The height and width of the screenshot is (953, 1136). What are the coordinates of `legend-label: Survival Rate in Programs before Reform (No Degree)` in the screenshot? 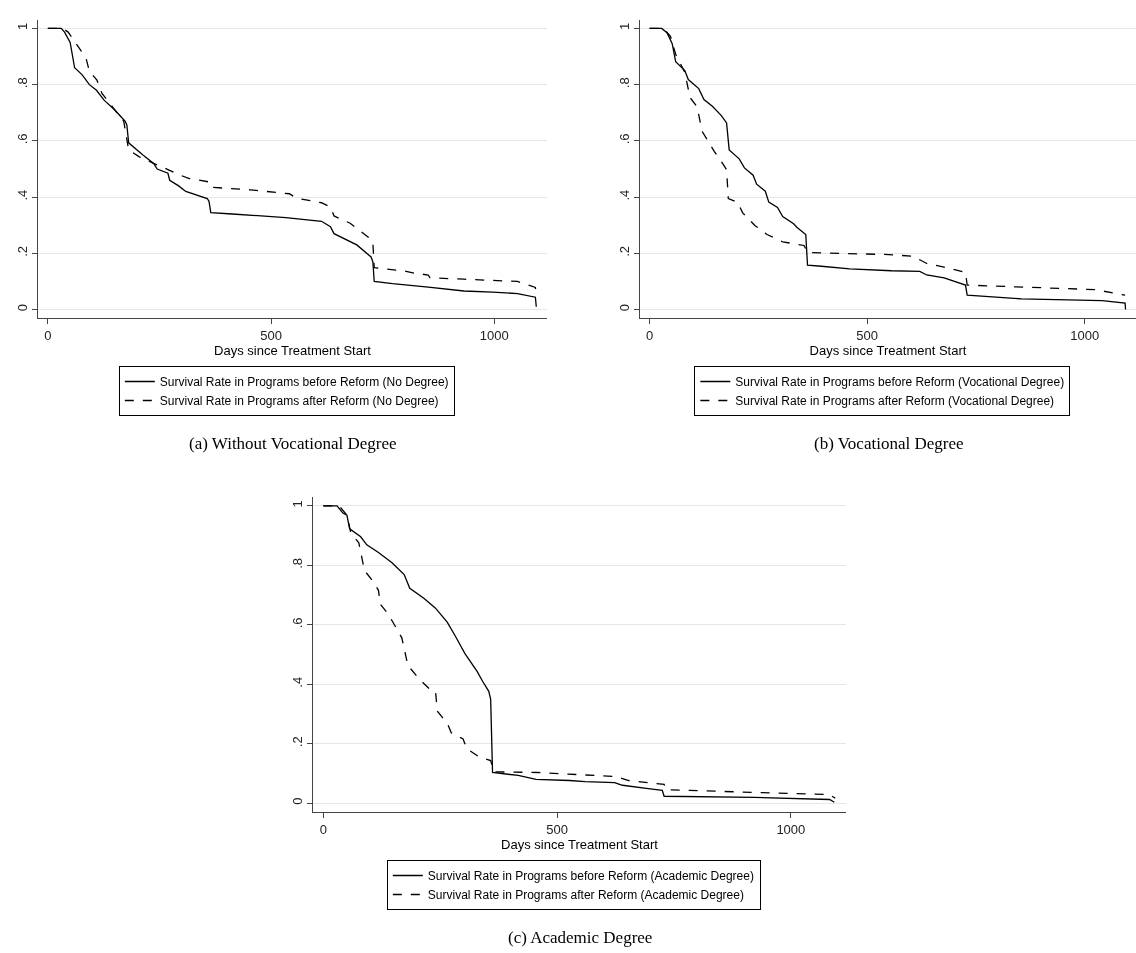 It's located at (304, 382).